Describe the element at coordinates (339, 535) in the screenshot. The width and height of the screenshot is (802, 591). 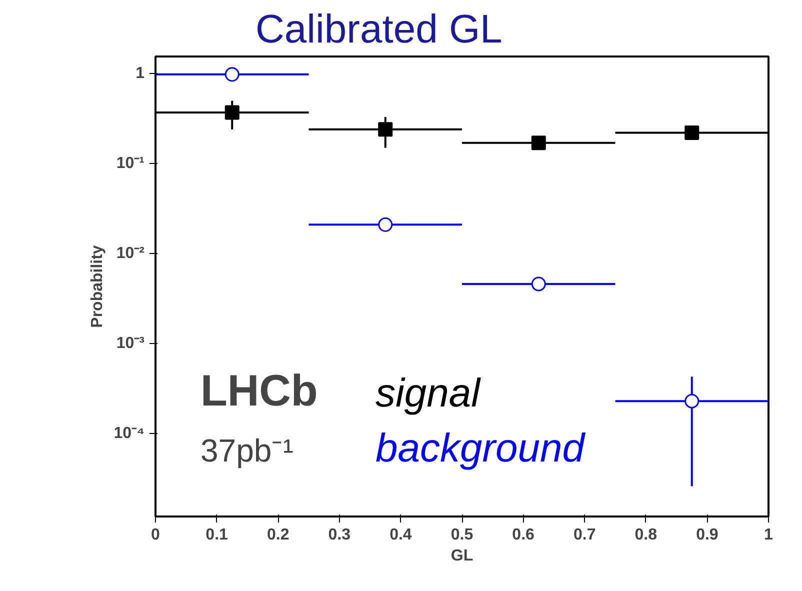
I see `x-tick-label: 0.3` at that location.